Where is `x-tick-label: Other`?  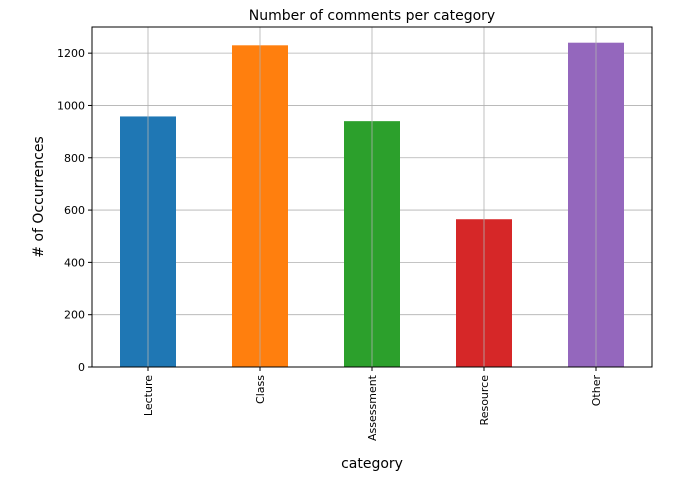 x-tick-label: Other is located at coordinates (596, 391).